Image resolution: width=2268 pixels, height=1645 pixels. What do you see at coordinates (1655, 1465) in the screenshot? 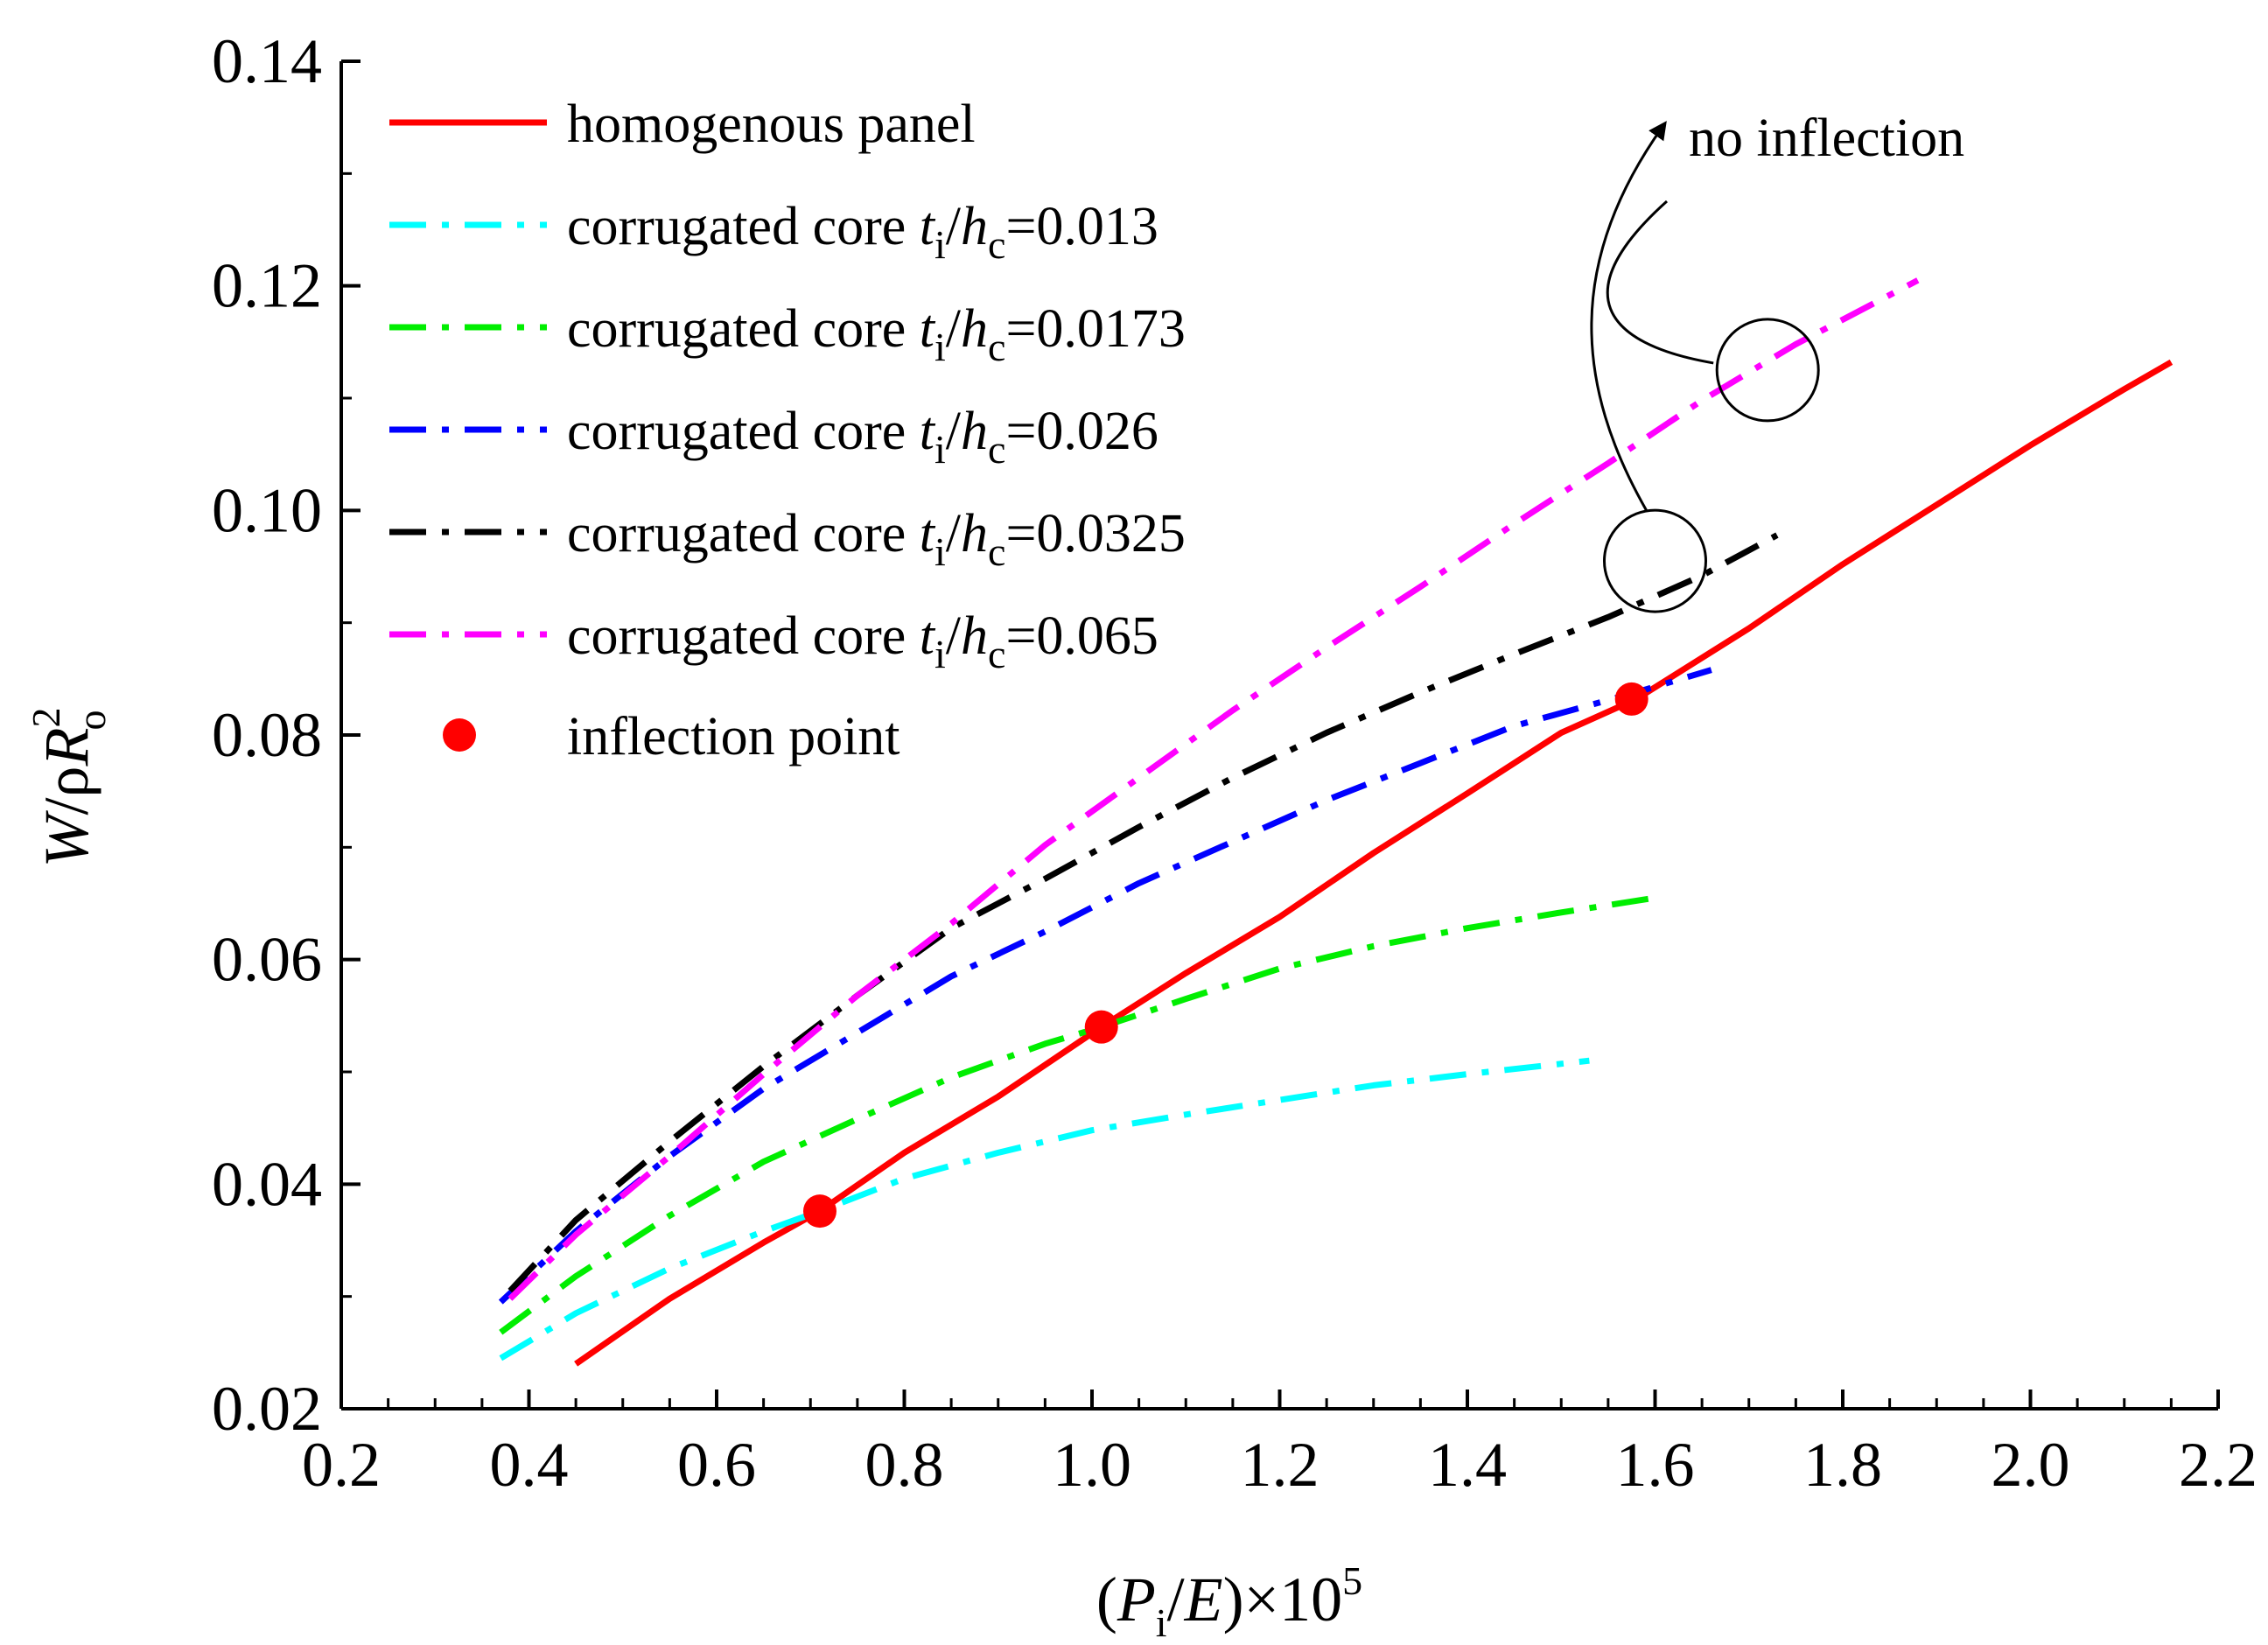
I see `x-tick-label: 1.6` at bounding box center [1655, 1465].